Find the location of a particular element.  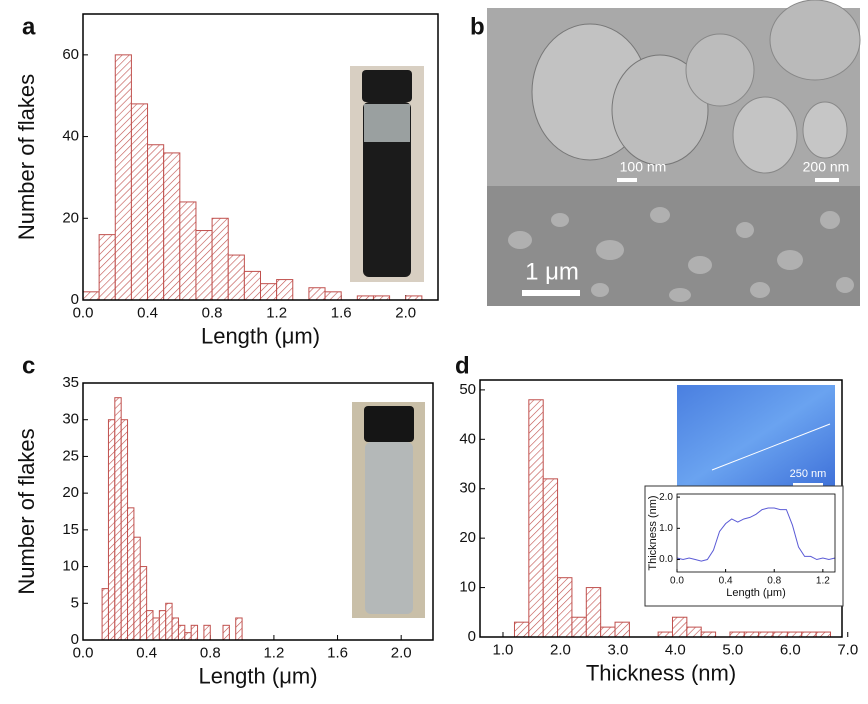

y-tick-label: 2.0 is located at coordinates (666, 497).